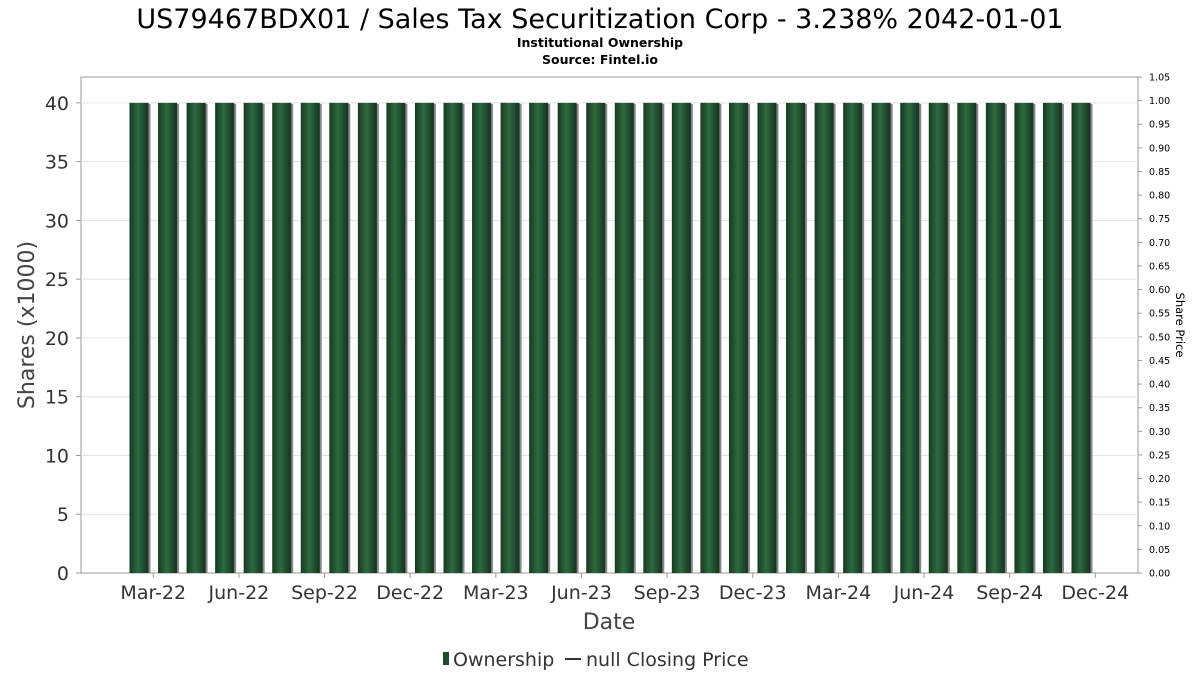  I want to click on y-axis-ticks: 0 5 10 15 20 25 30 35 40, so click(63, 339).